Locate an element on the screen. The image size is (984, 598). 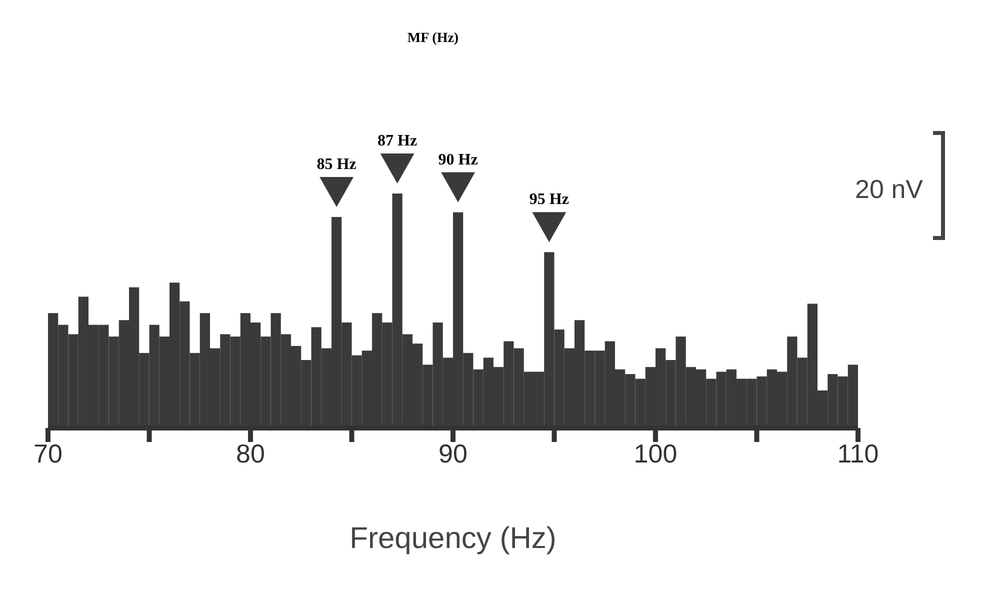
x-tick-label: 80 is located at coordinates (250, 453).